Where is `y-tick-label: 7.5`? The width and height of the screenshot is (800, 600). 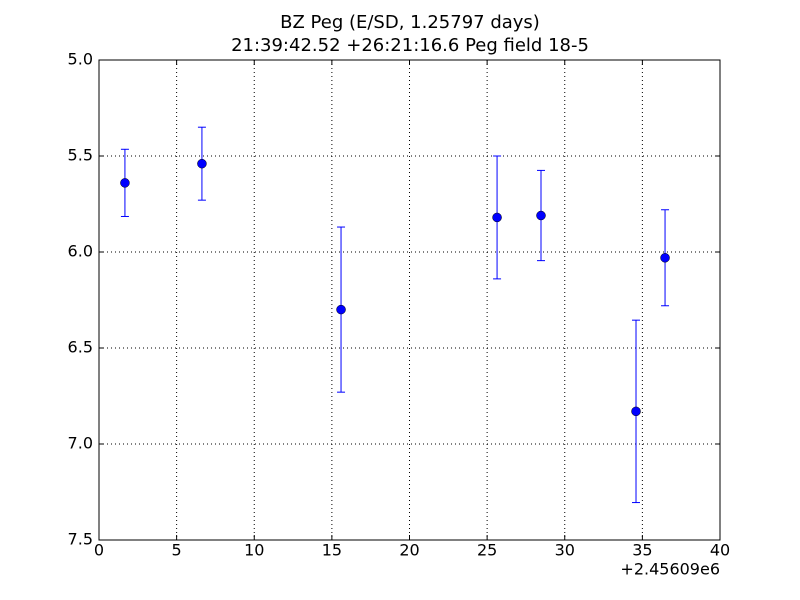
y-tick-label: 7.5 is located at coordinates (80, 539).